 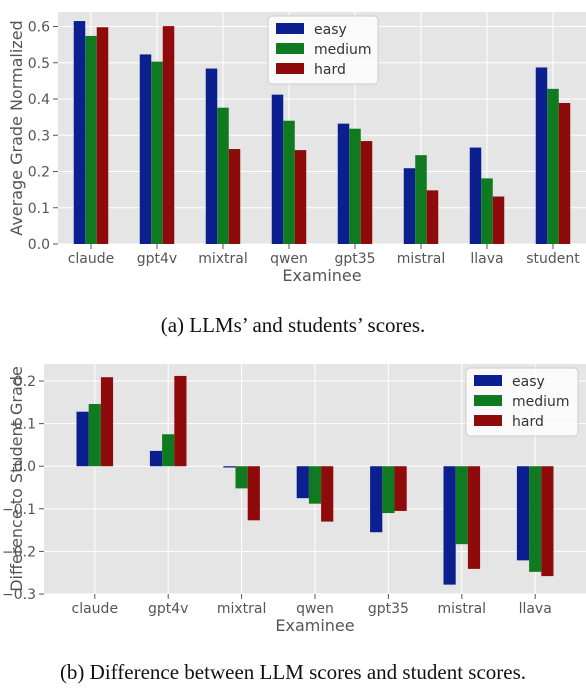 I want to click on y-tick-label: −0.1, so click(x=19, y=510).